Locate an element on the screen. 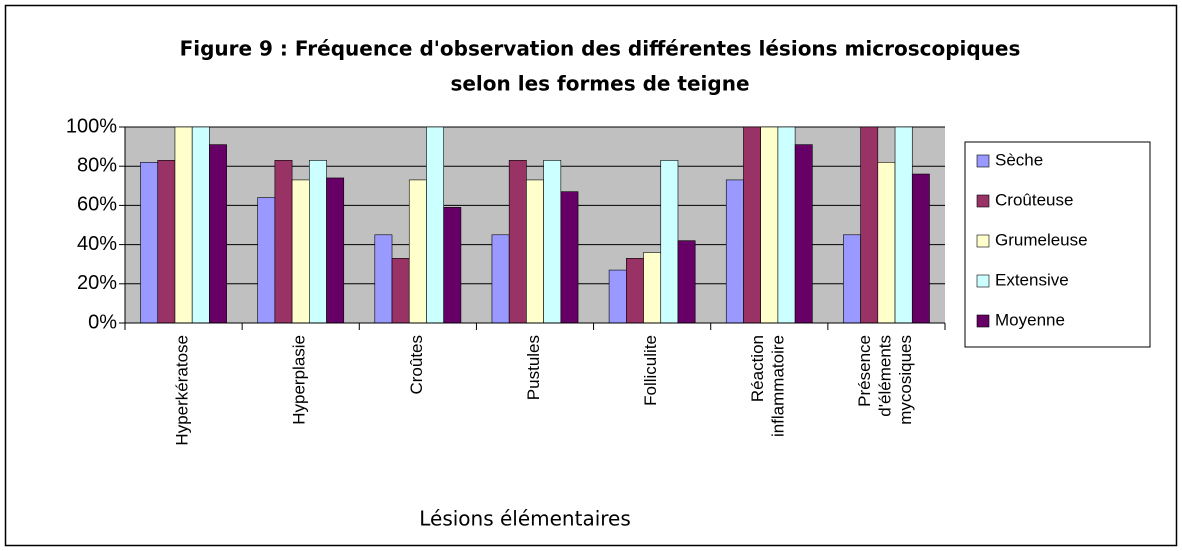 This screenshot has width=1182, height=551. legend-label: Sèche is located at coordinates (1019, 159).